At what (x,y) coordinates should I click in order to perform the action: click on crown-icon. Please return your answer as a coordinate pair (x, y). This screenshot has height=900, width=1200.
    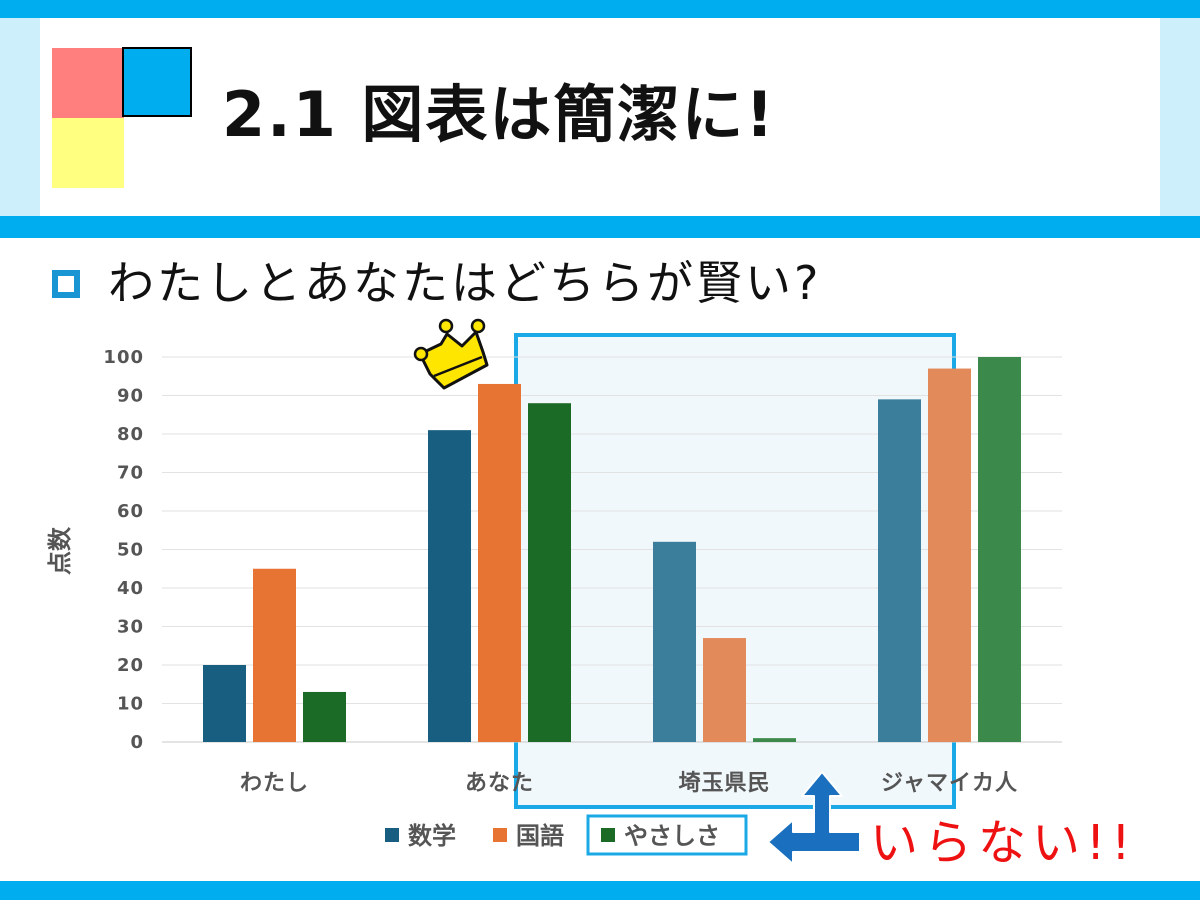
    Looking at the image, I should click on (451, 354).